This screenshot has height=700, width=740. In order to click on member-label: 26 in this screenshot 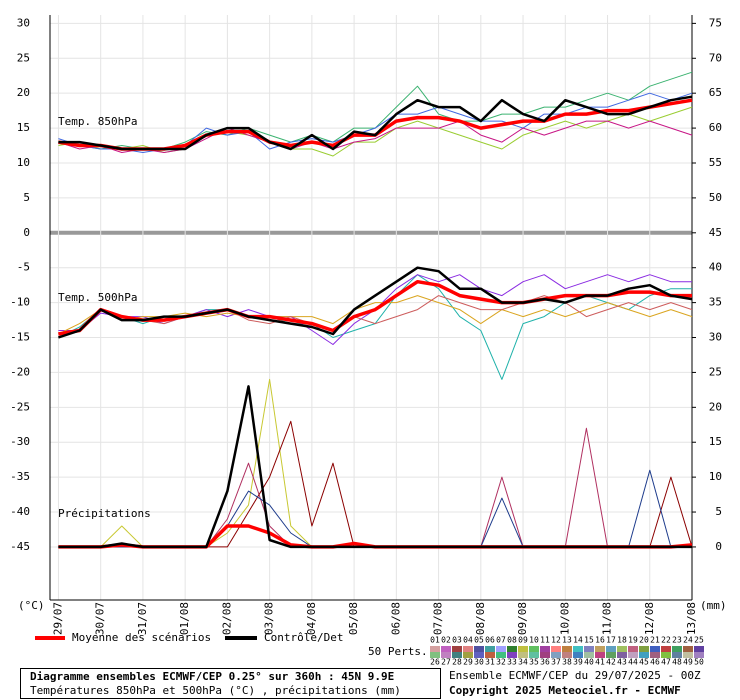, I will do `click(435, 662)`.